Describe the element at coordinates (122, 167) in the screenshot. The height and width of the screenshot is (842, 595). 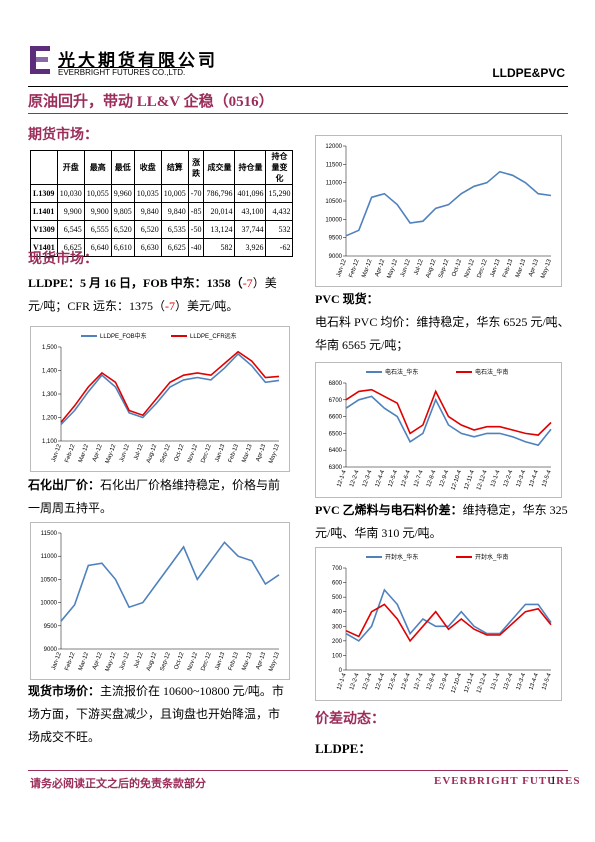
I see `header-cell: 最低` at that location.